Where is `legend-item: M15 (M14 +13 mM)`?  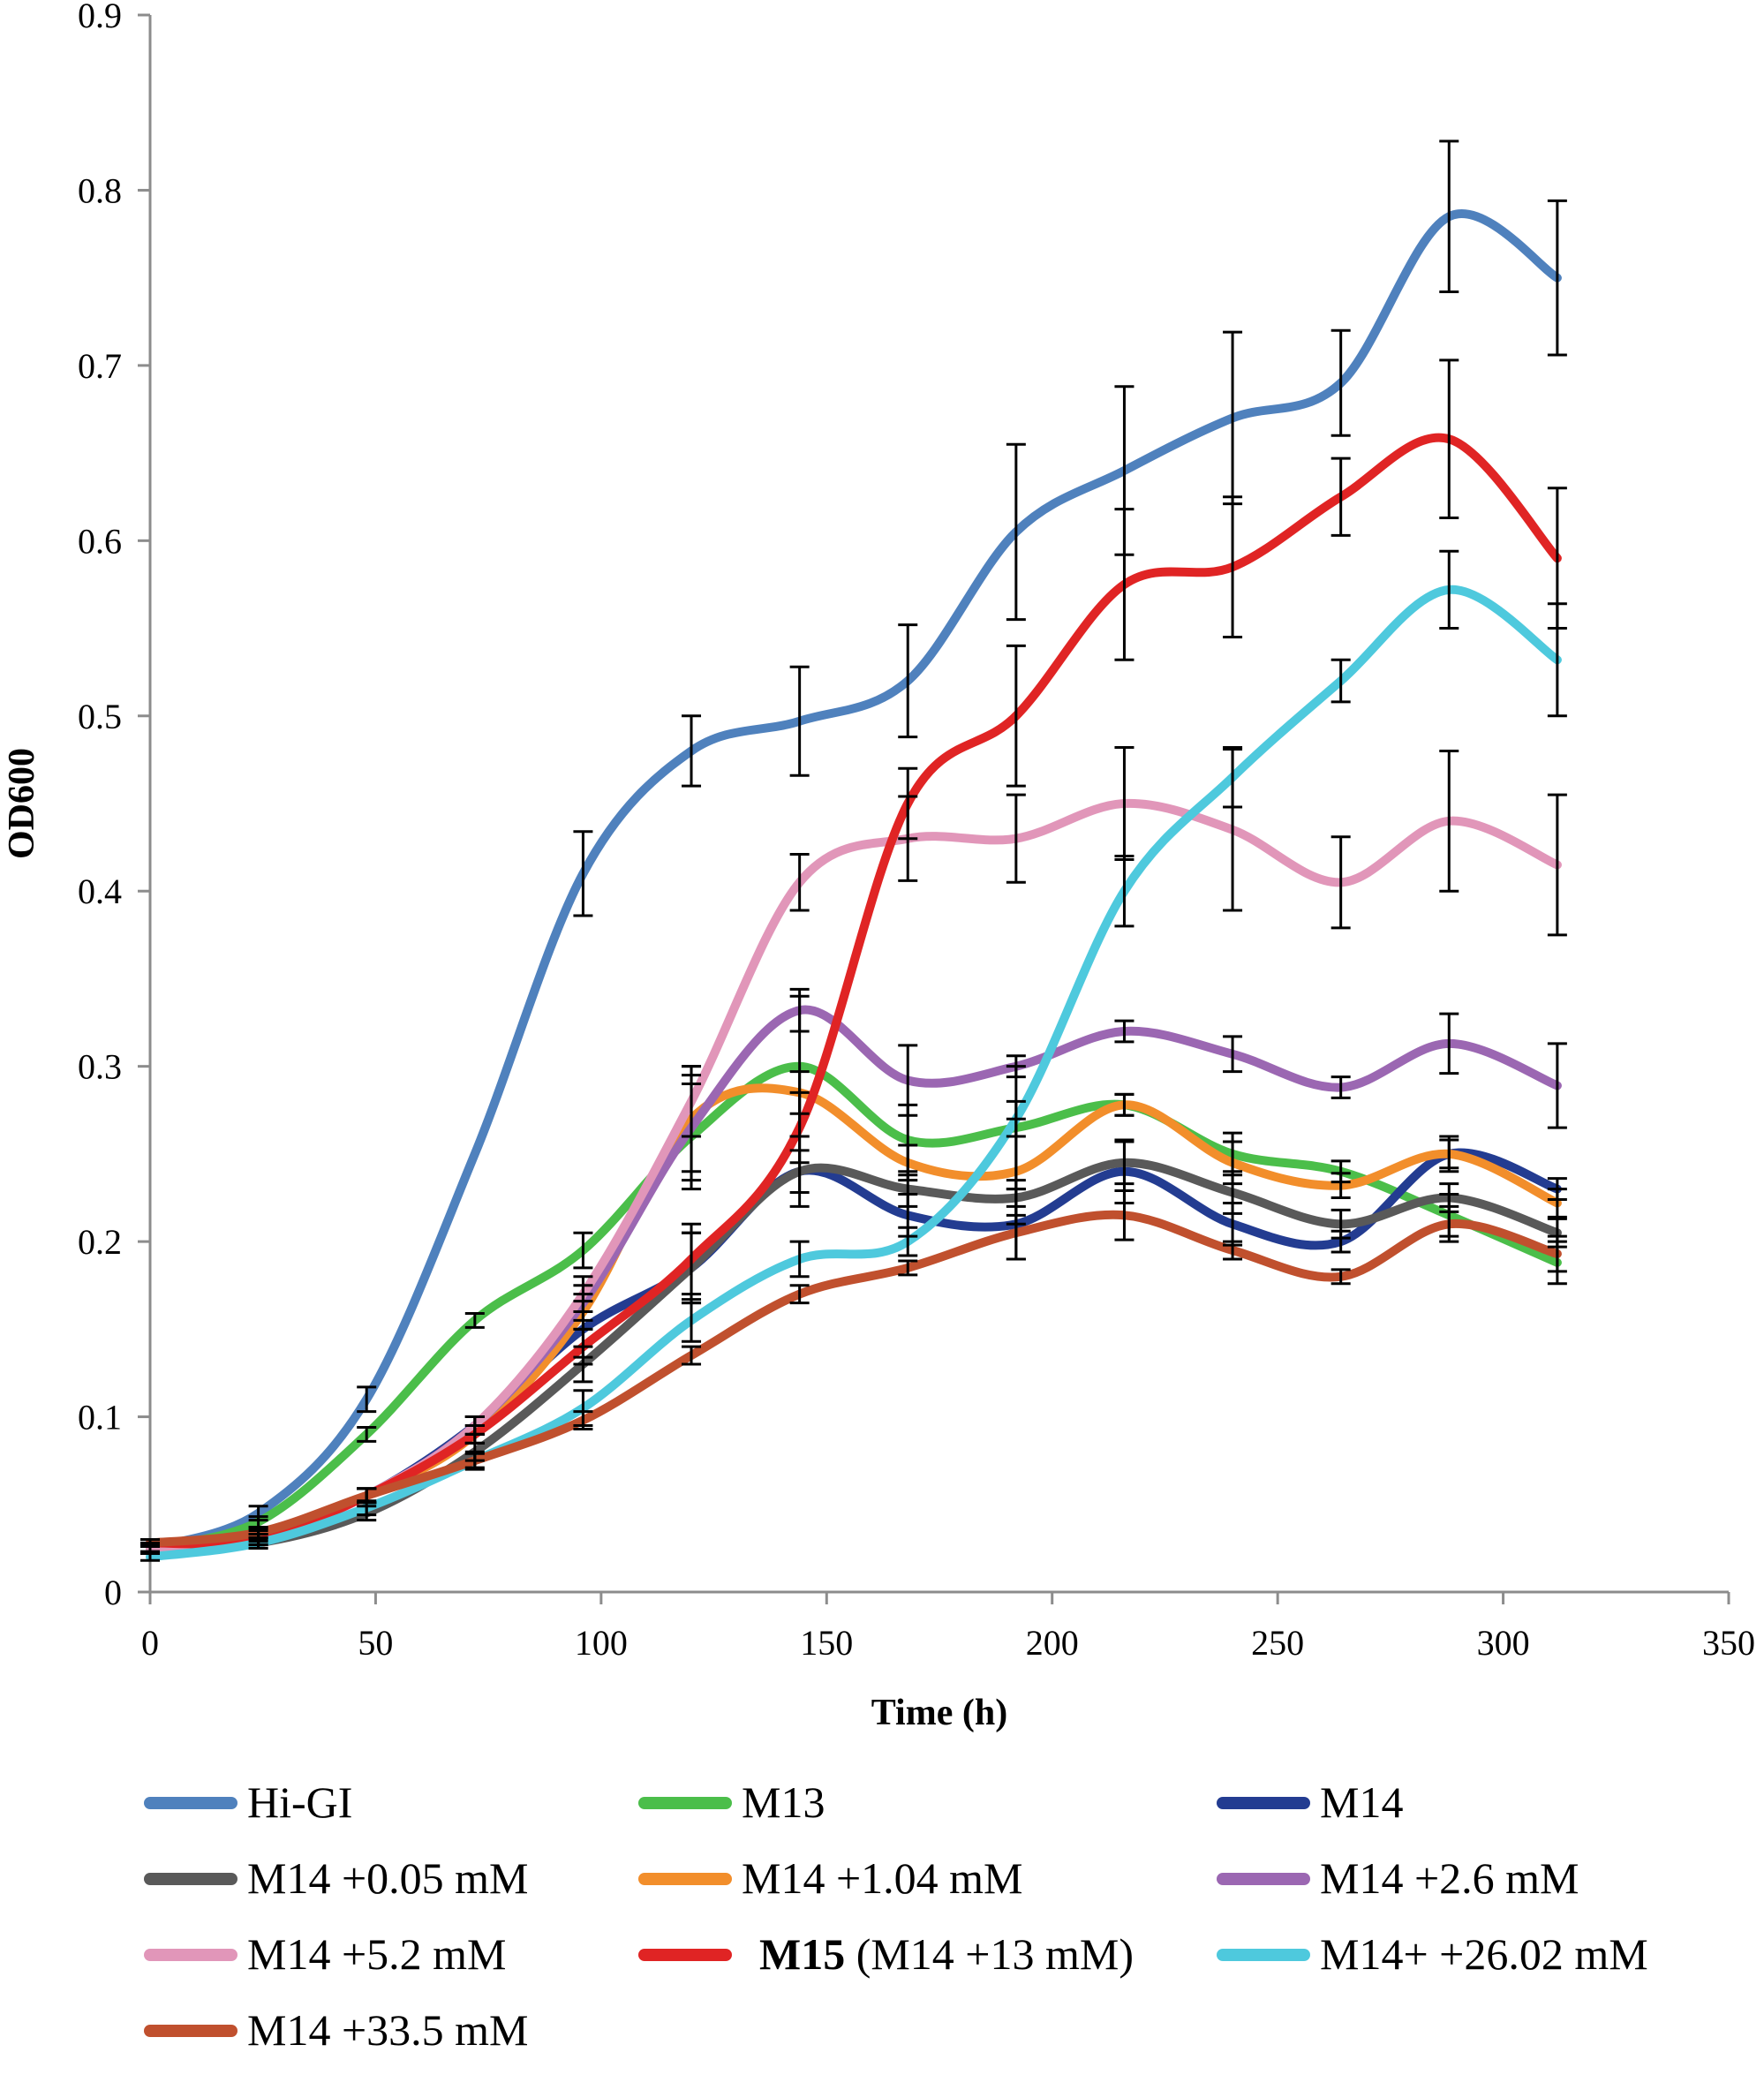 legend-item: M15 (M14 +13 mM) is located at coordinates (886, 1954).